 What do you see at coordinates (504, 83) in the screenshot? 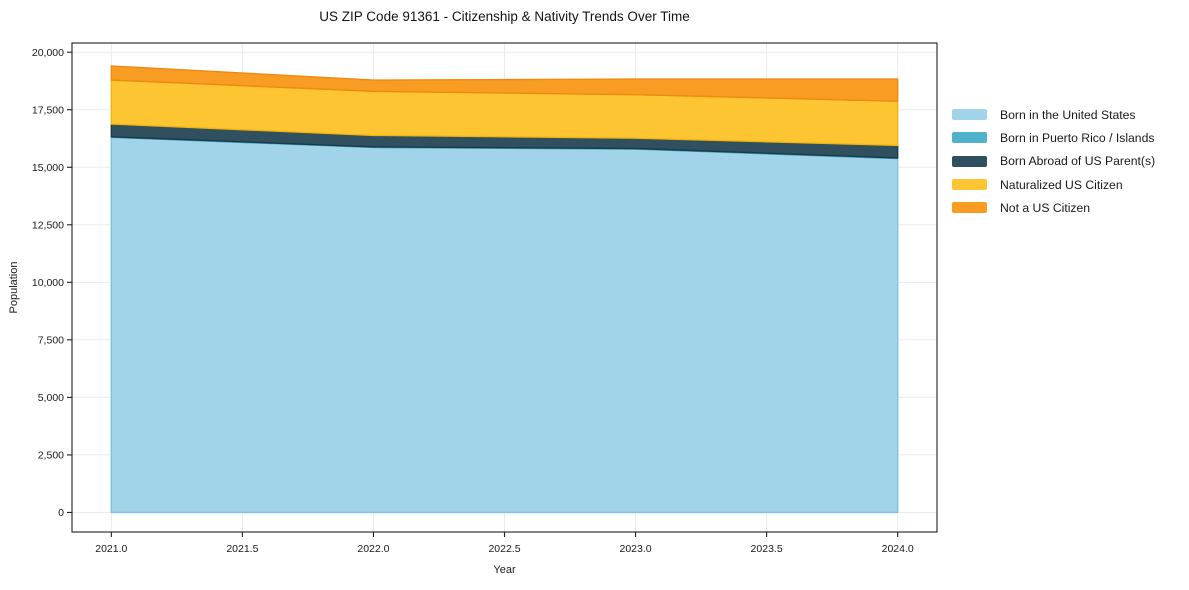
I see `area-not-a-us-citizen` at bounding box center [504, 83].